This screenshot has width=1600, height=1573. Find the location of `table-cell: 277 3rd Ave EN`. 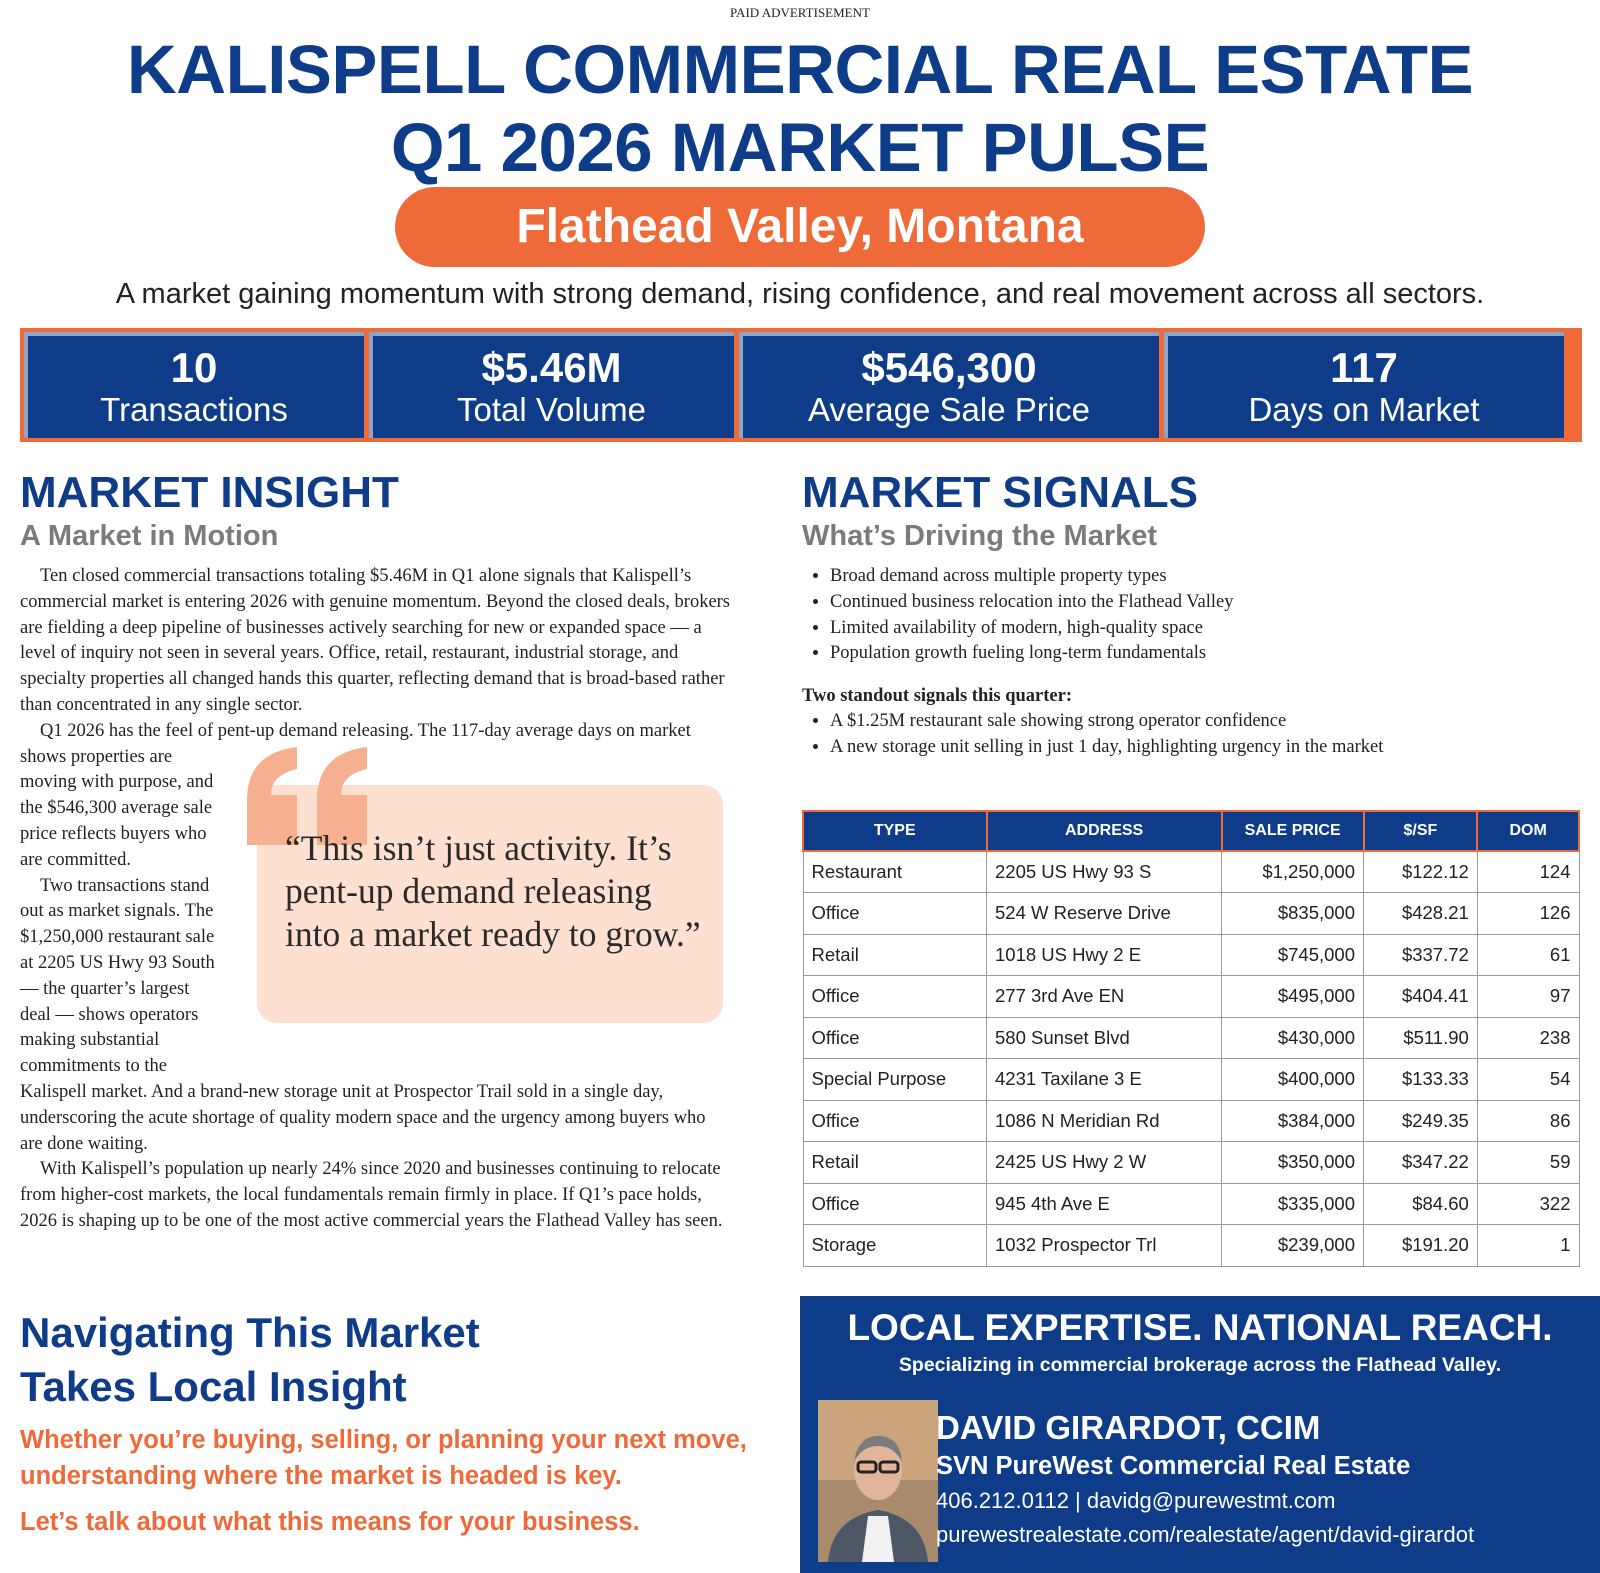

table-cell: 277 3rd Ave EN is located at coordinates (1104, 996).